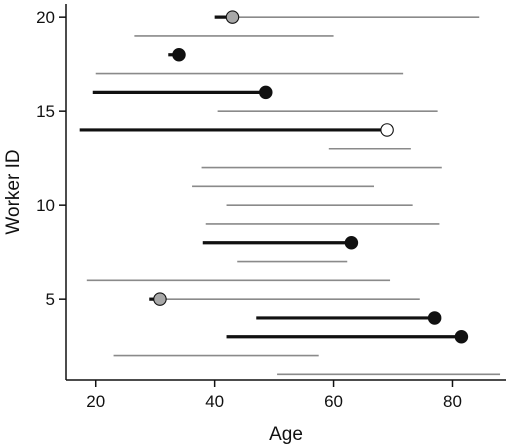  What do you see at coordinates (214, 401) in the screenshot?
I see `x-tick-label: 40` at bounding box center [214, 401].